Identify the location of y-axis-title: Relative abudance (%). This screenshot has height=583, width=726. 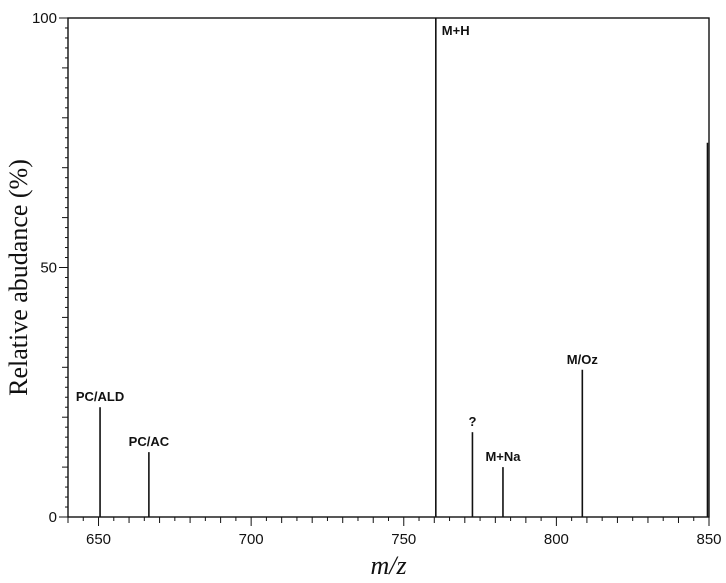
(18, 277).